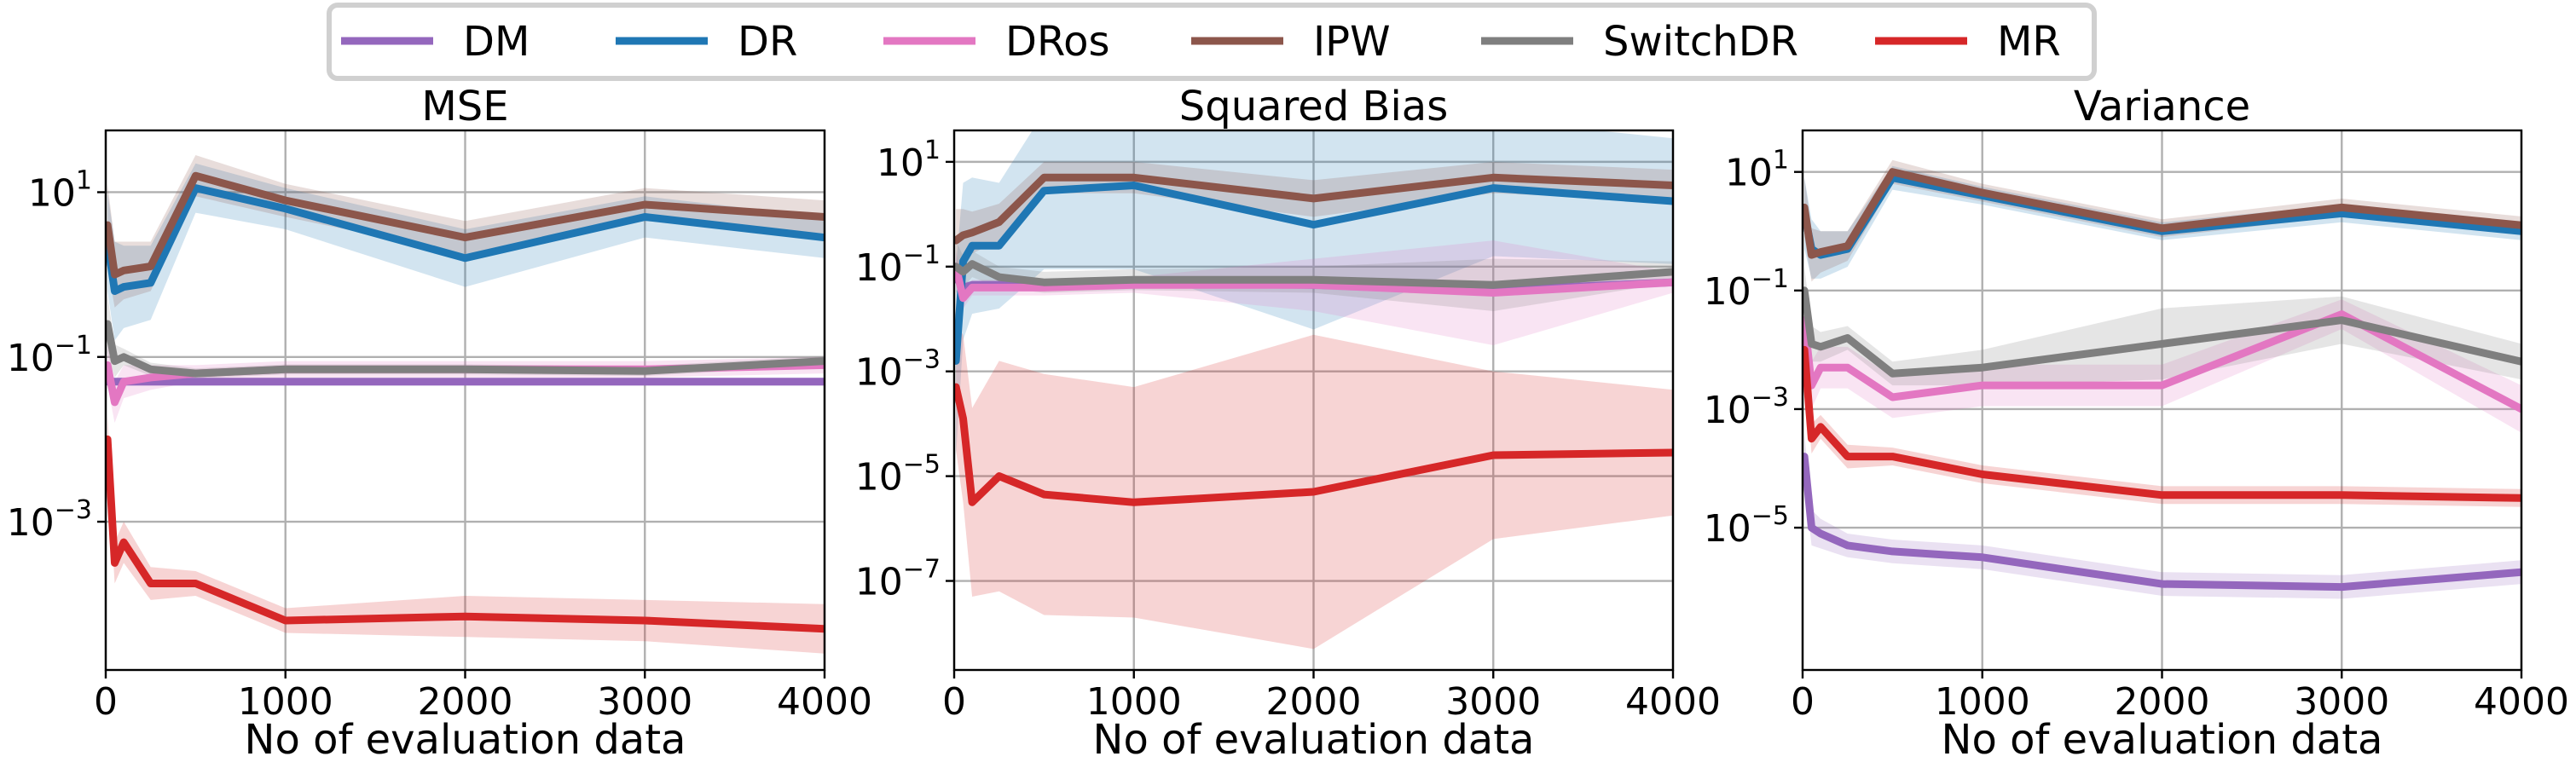 This screenshot has height=768, width=2576. Describe the element at coordinates (465, 106) in the screenshot. I see `panel-title: MSE` at that location.